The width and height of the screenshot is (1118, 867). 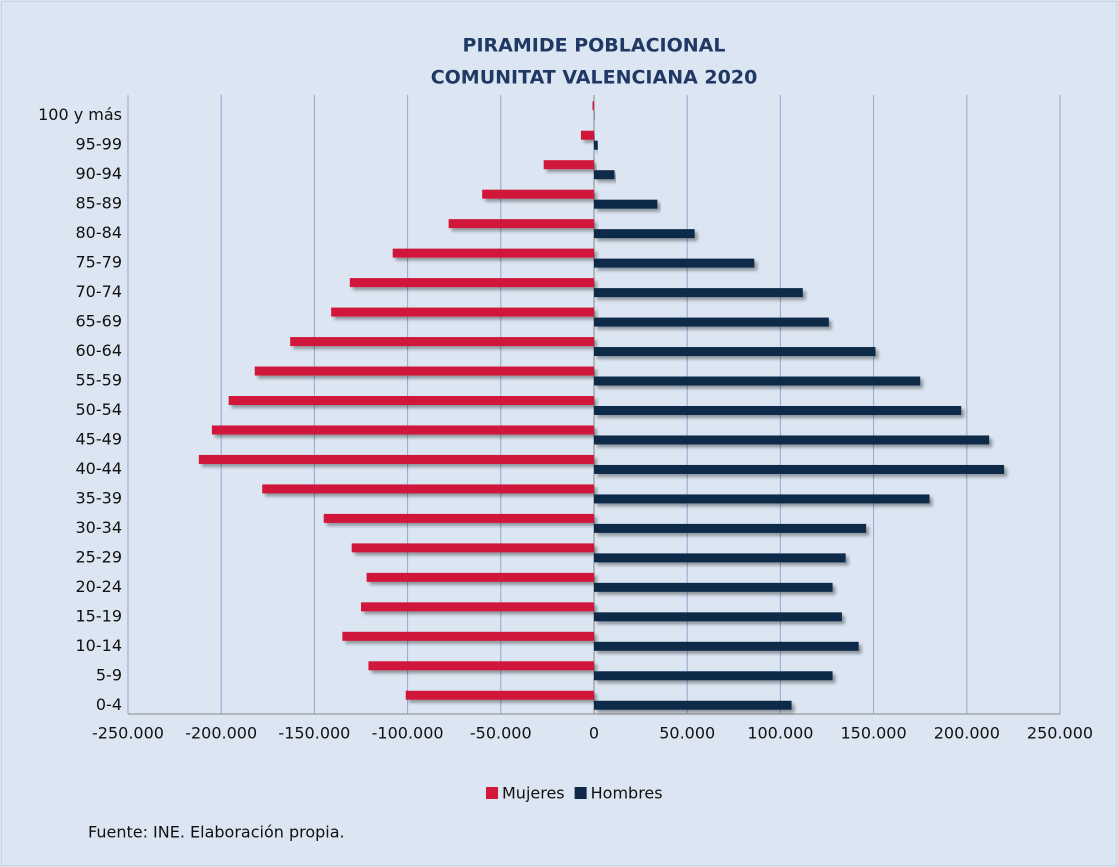 I want to click on y-tick-label: 60-64, so click(x=99, y=350).